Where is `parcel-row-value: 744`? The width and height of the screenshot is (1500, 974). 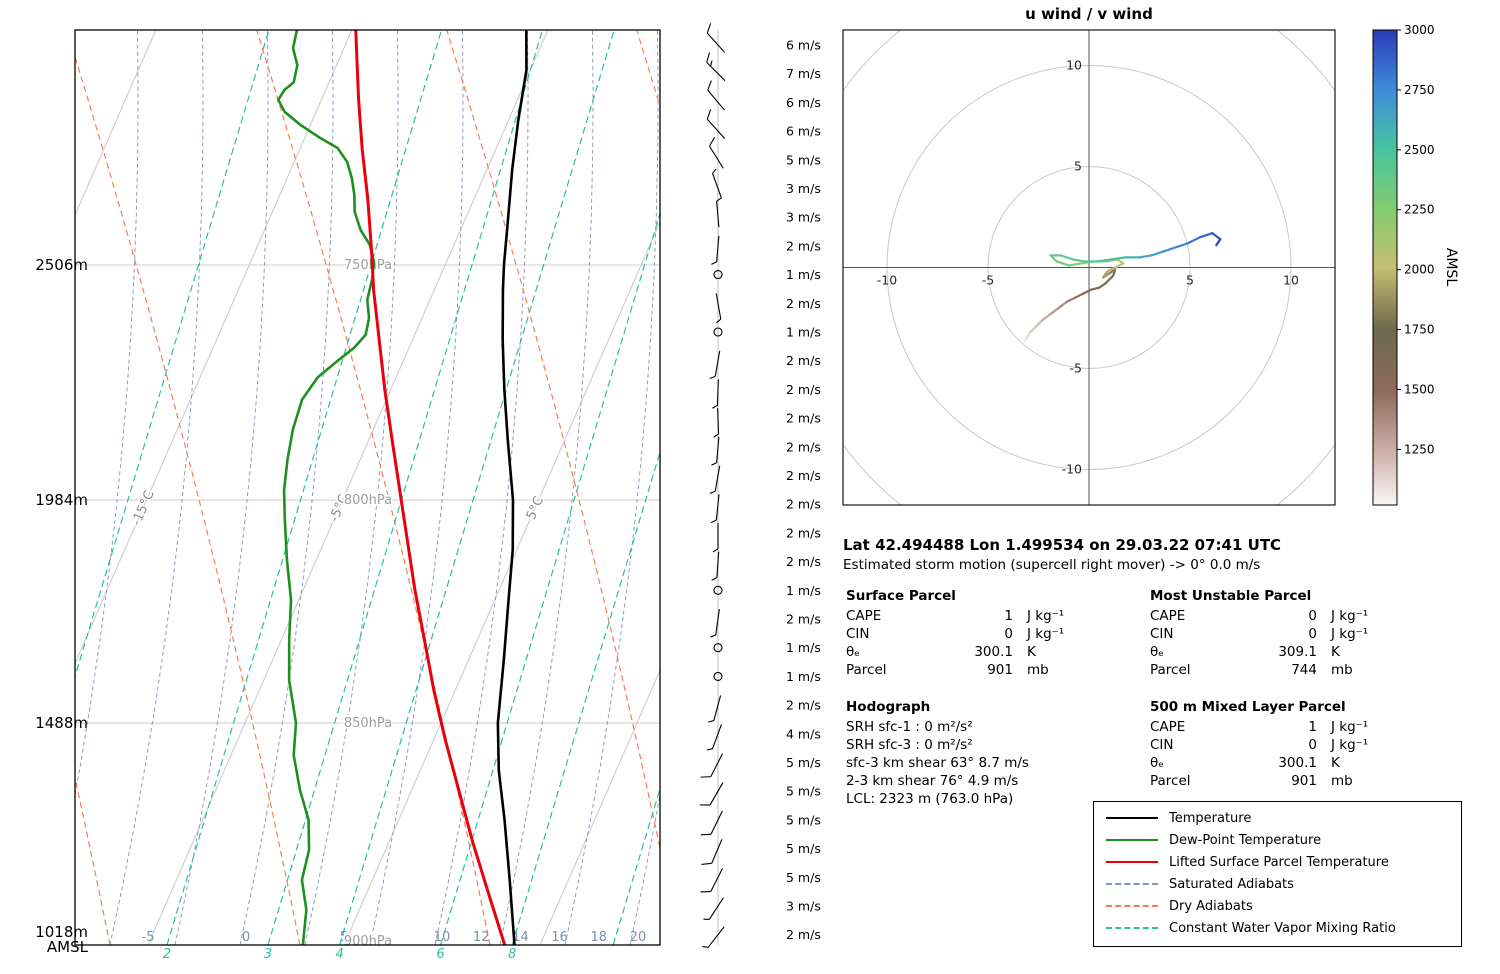
parcel-row-value: 744 is located at coordinates (1304, 670).